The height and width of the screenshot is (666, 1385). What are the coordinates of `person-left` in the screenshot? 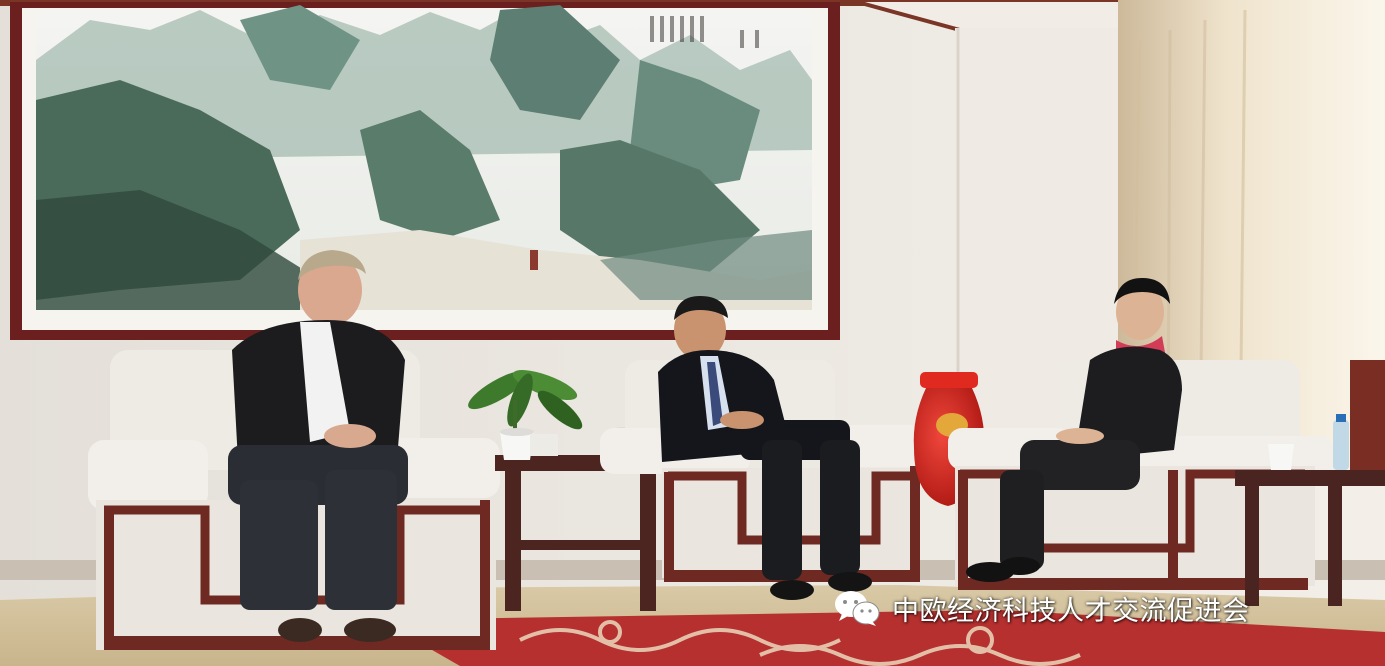 It's located at (318, 446).